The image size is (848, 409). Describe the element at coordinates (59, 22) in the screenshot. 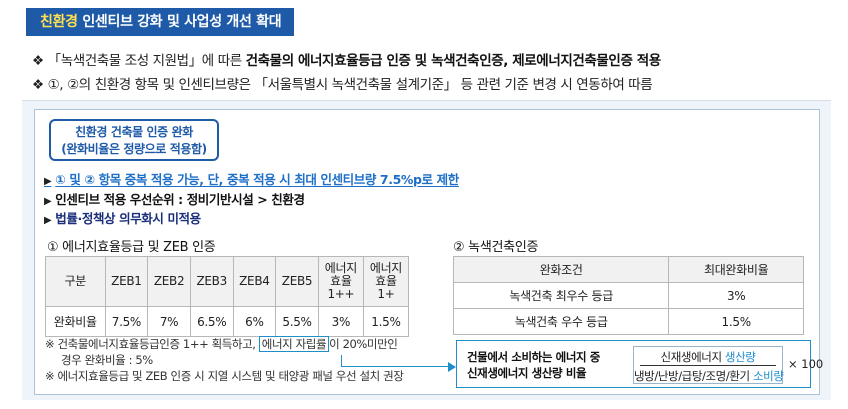

I see `title-highlight: 친환경` at that location.